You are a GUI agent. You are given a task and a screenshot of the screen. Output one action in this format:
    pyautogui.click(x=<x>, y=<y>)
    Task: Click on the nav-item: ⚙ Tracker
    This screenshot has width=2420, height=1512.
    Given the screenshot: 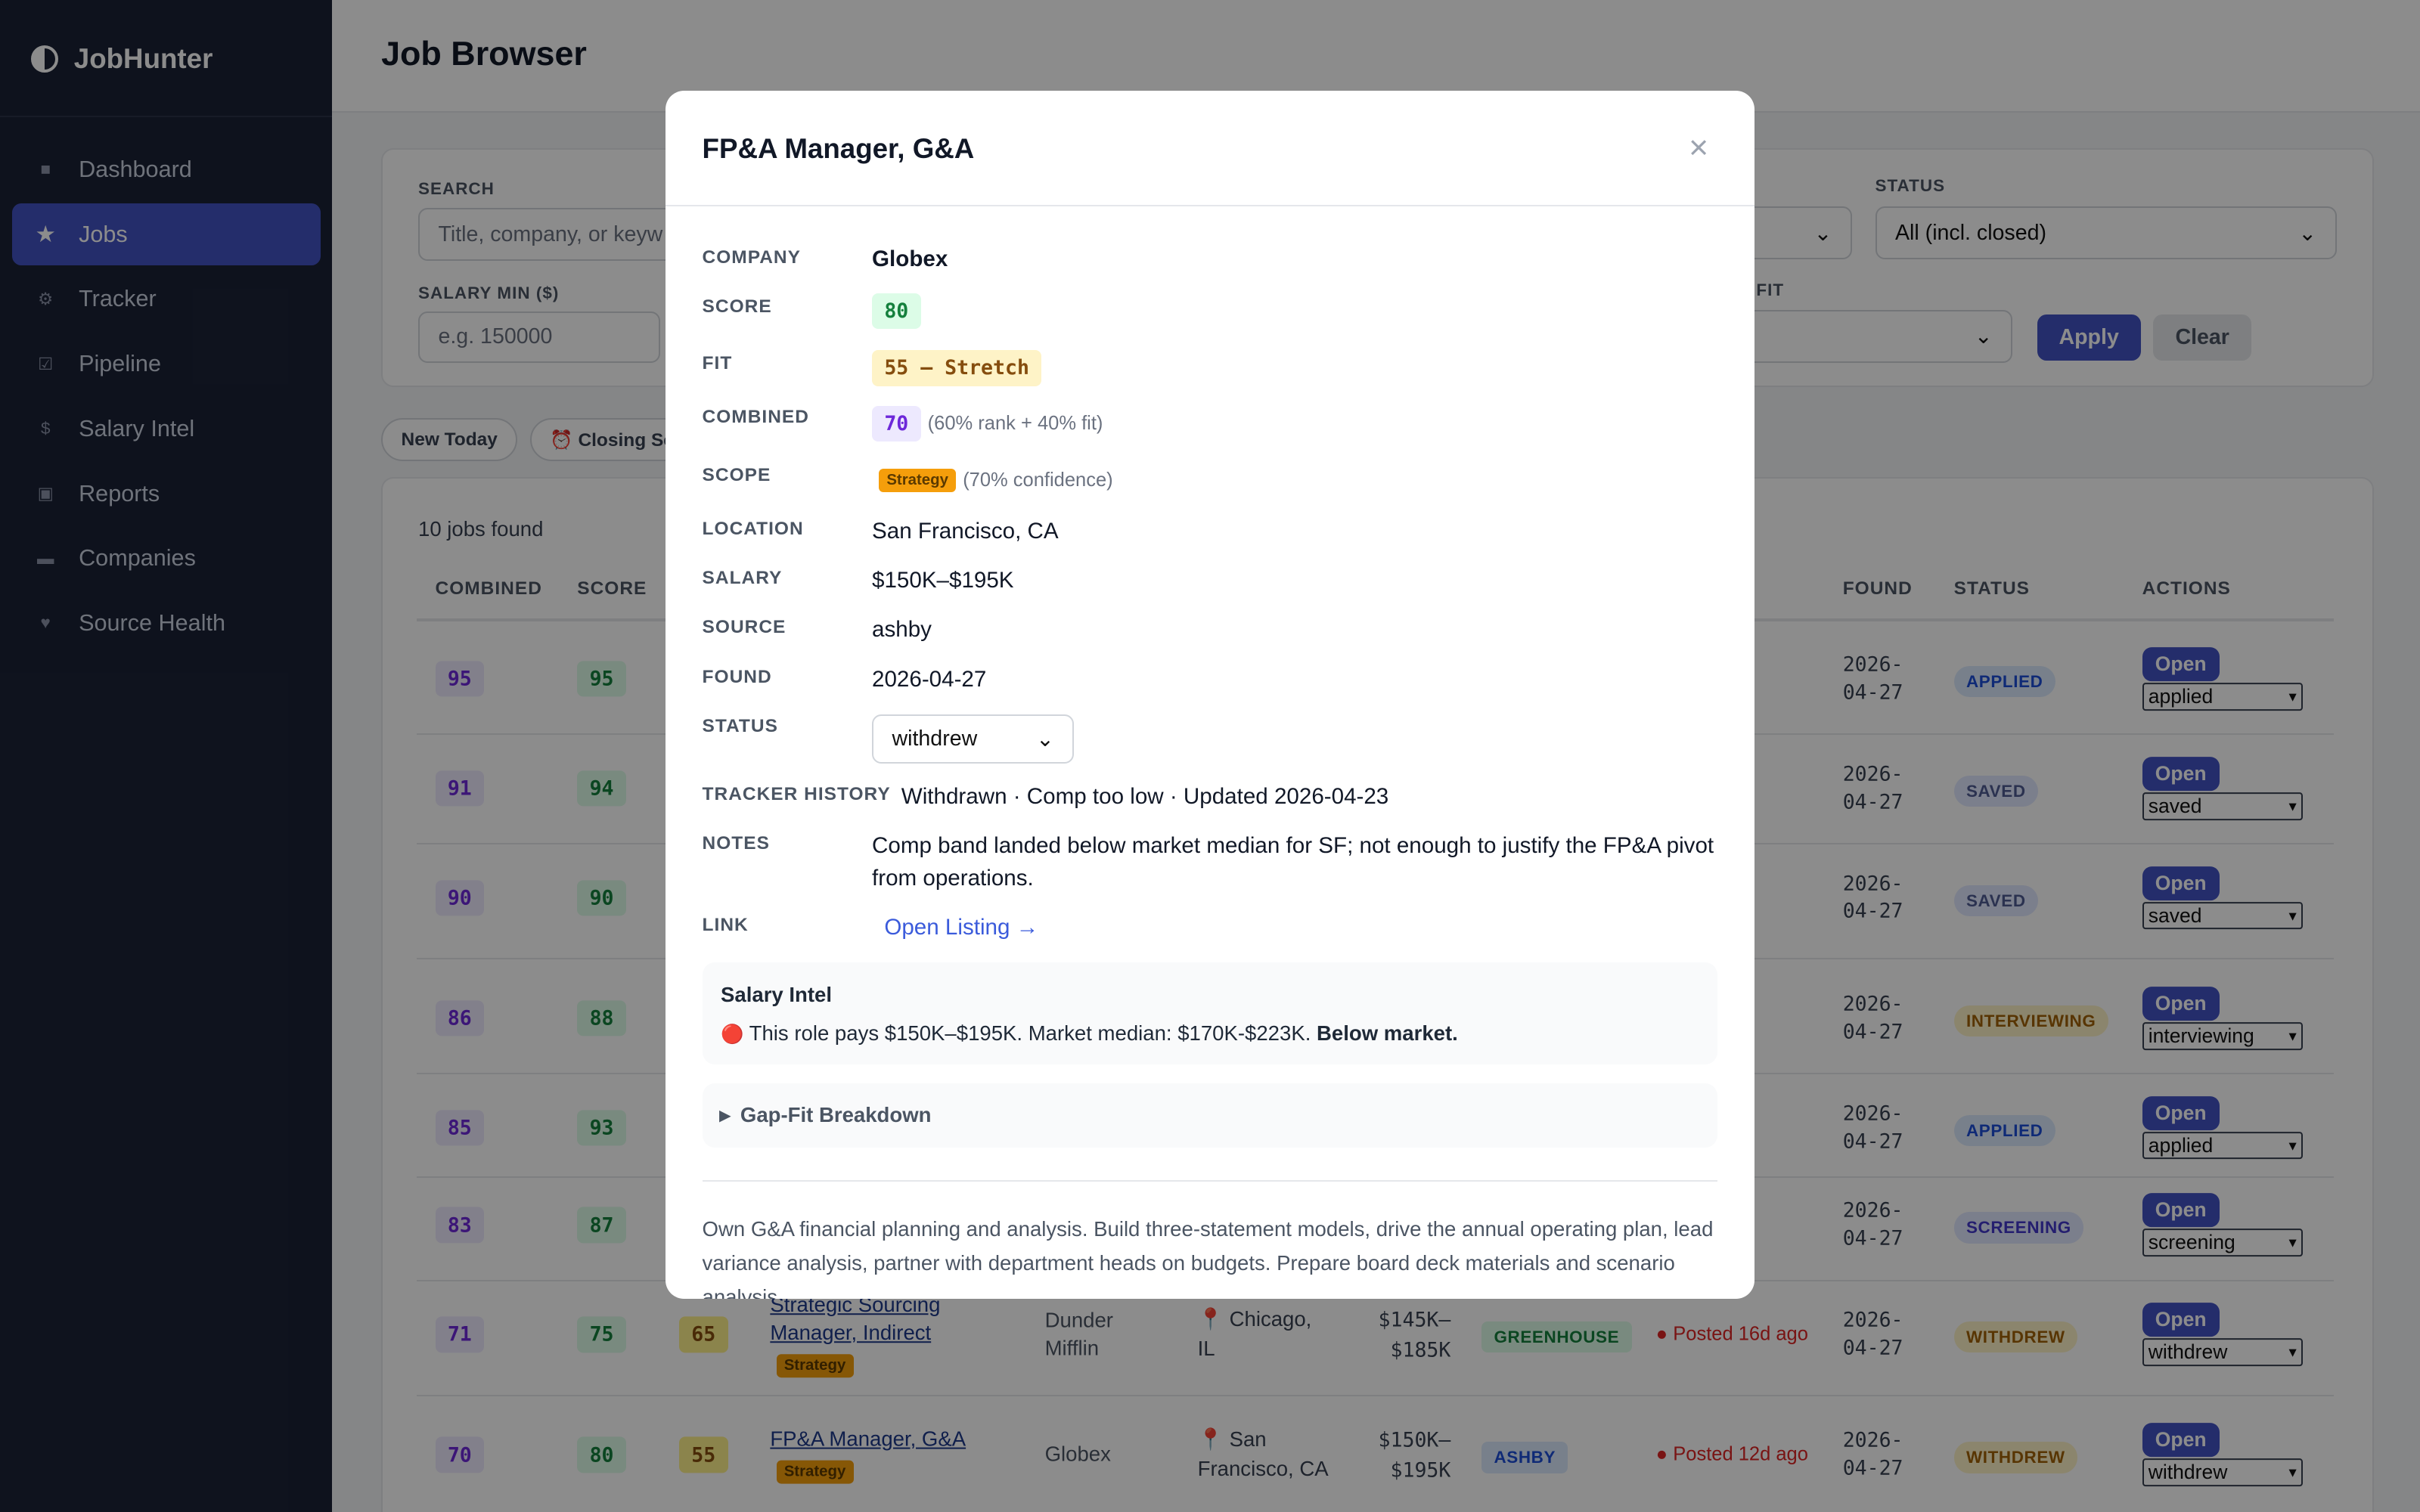 What is the action you would take?
    pyautogui.click(x=166, y=299)
    